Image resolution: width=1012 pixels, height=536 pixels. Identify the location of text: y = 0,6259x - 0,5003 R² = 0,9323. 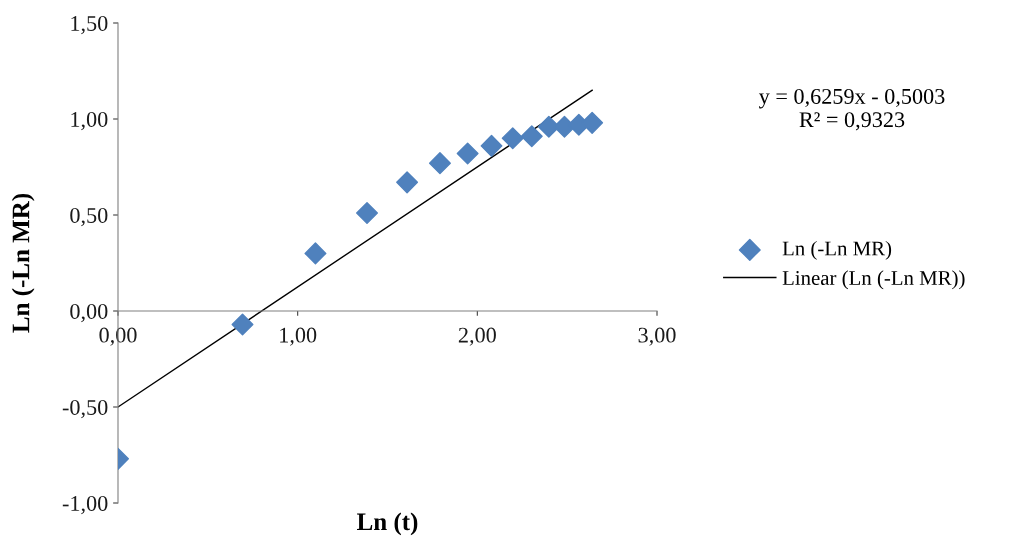
(851, 109).